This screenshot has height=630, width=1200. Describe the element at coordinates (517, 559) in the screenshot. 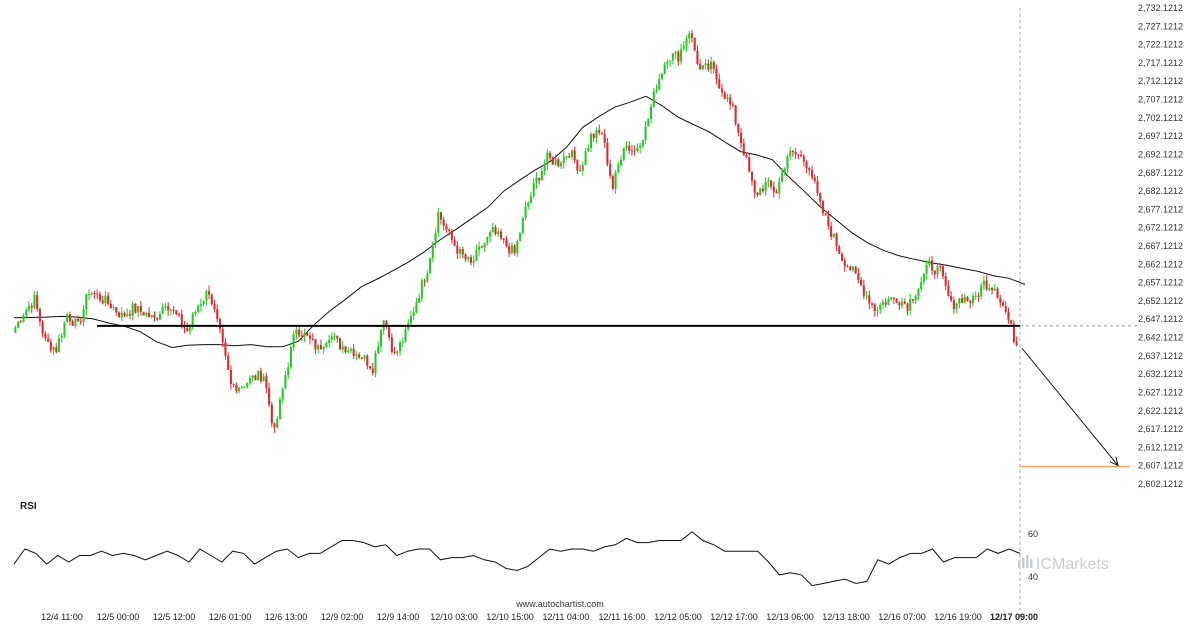

I see `rsi-series` at that location.